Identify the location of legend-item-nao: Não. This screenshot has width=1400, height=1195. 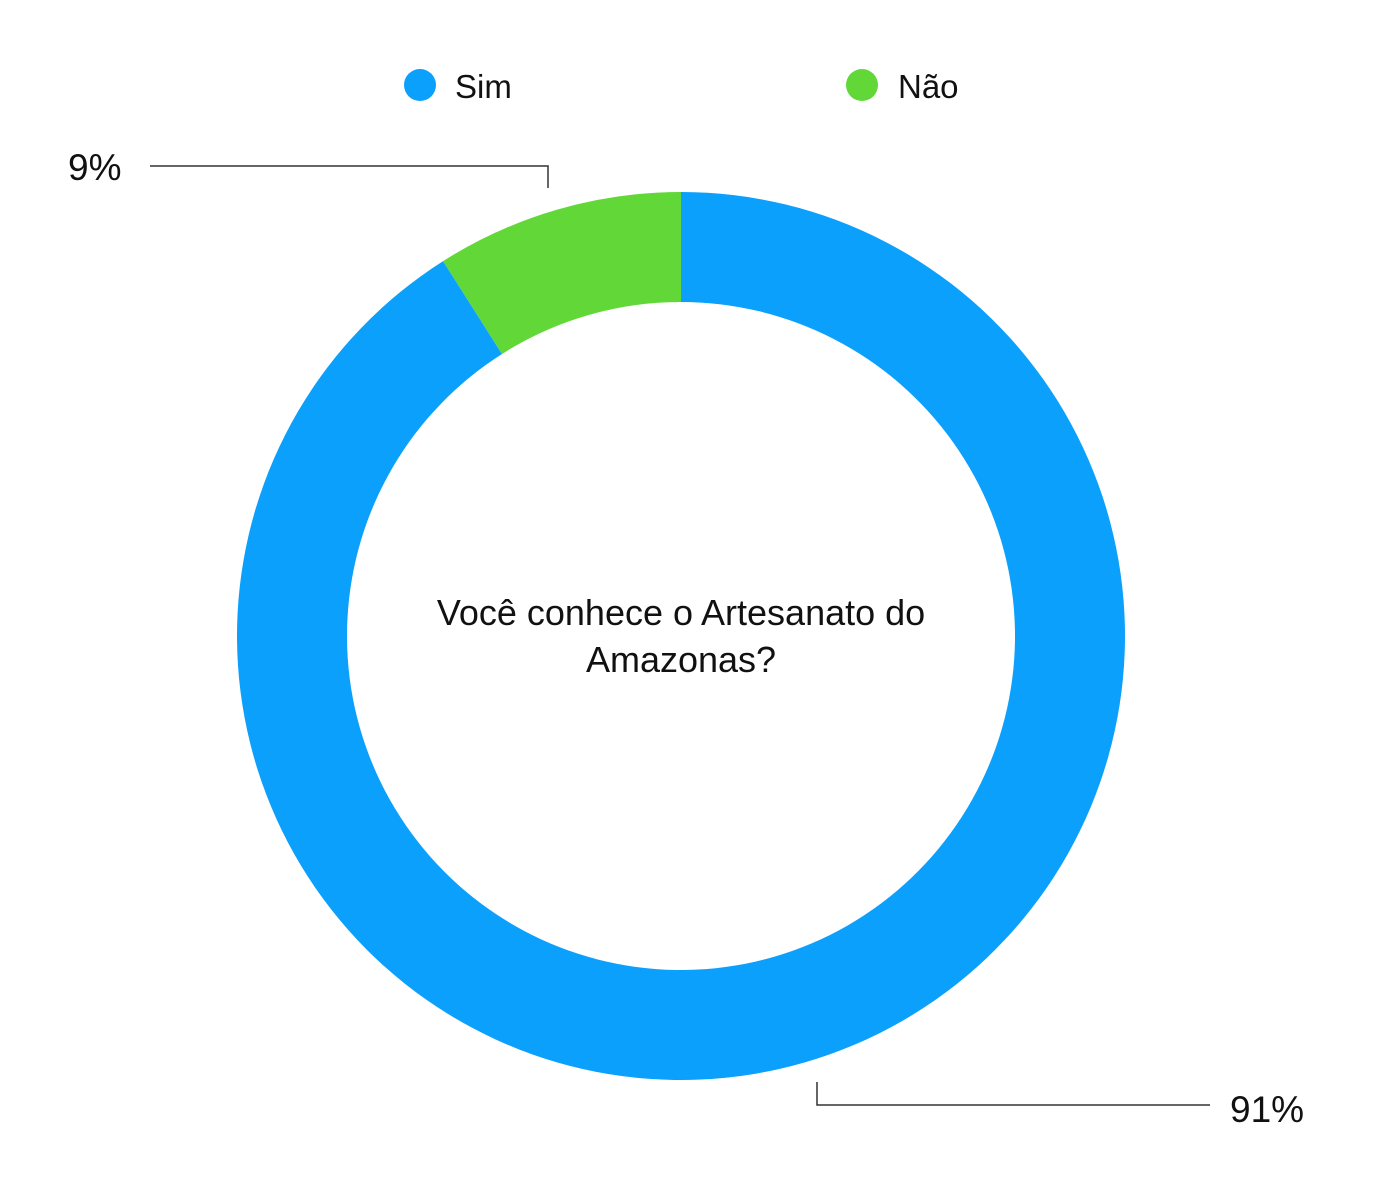
(902, 86).